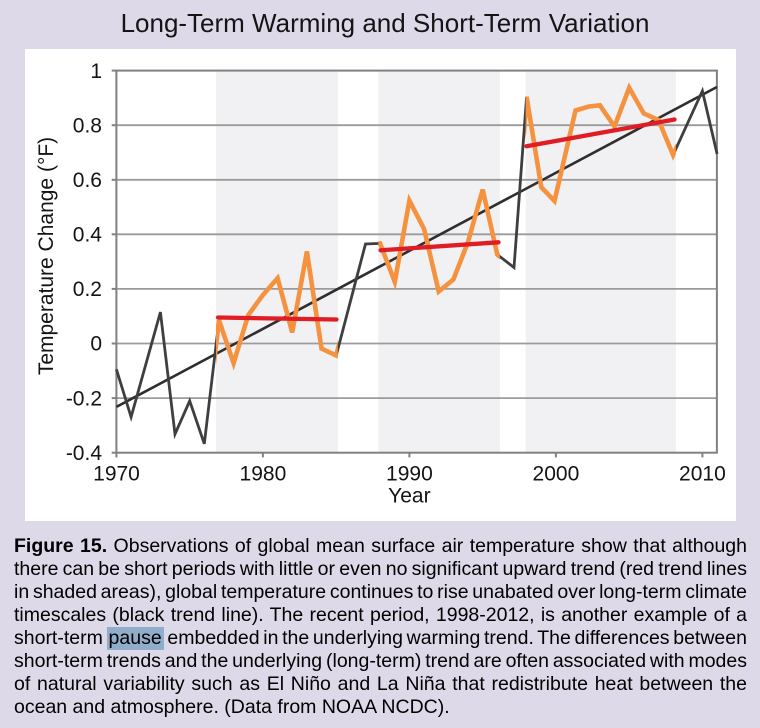  I want to click on svg-text: 1990, so click(409, 474).